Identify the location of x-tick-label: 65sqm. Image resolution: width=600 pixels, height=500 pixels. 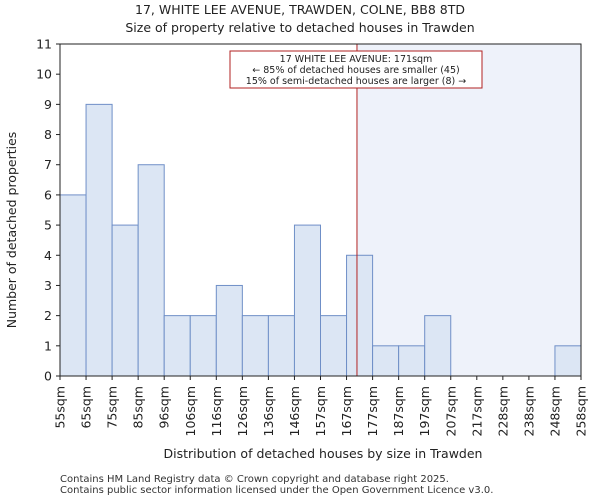
(86, 407).